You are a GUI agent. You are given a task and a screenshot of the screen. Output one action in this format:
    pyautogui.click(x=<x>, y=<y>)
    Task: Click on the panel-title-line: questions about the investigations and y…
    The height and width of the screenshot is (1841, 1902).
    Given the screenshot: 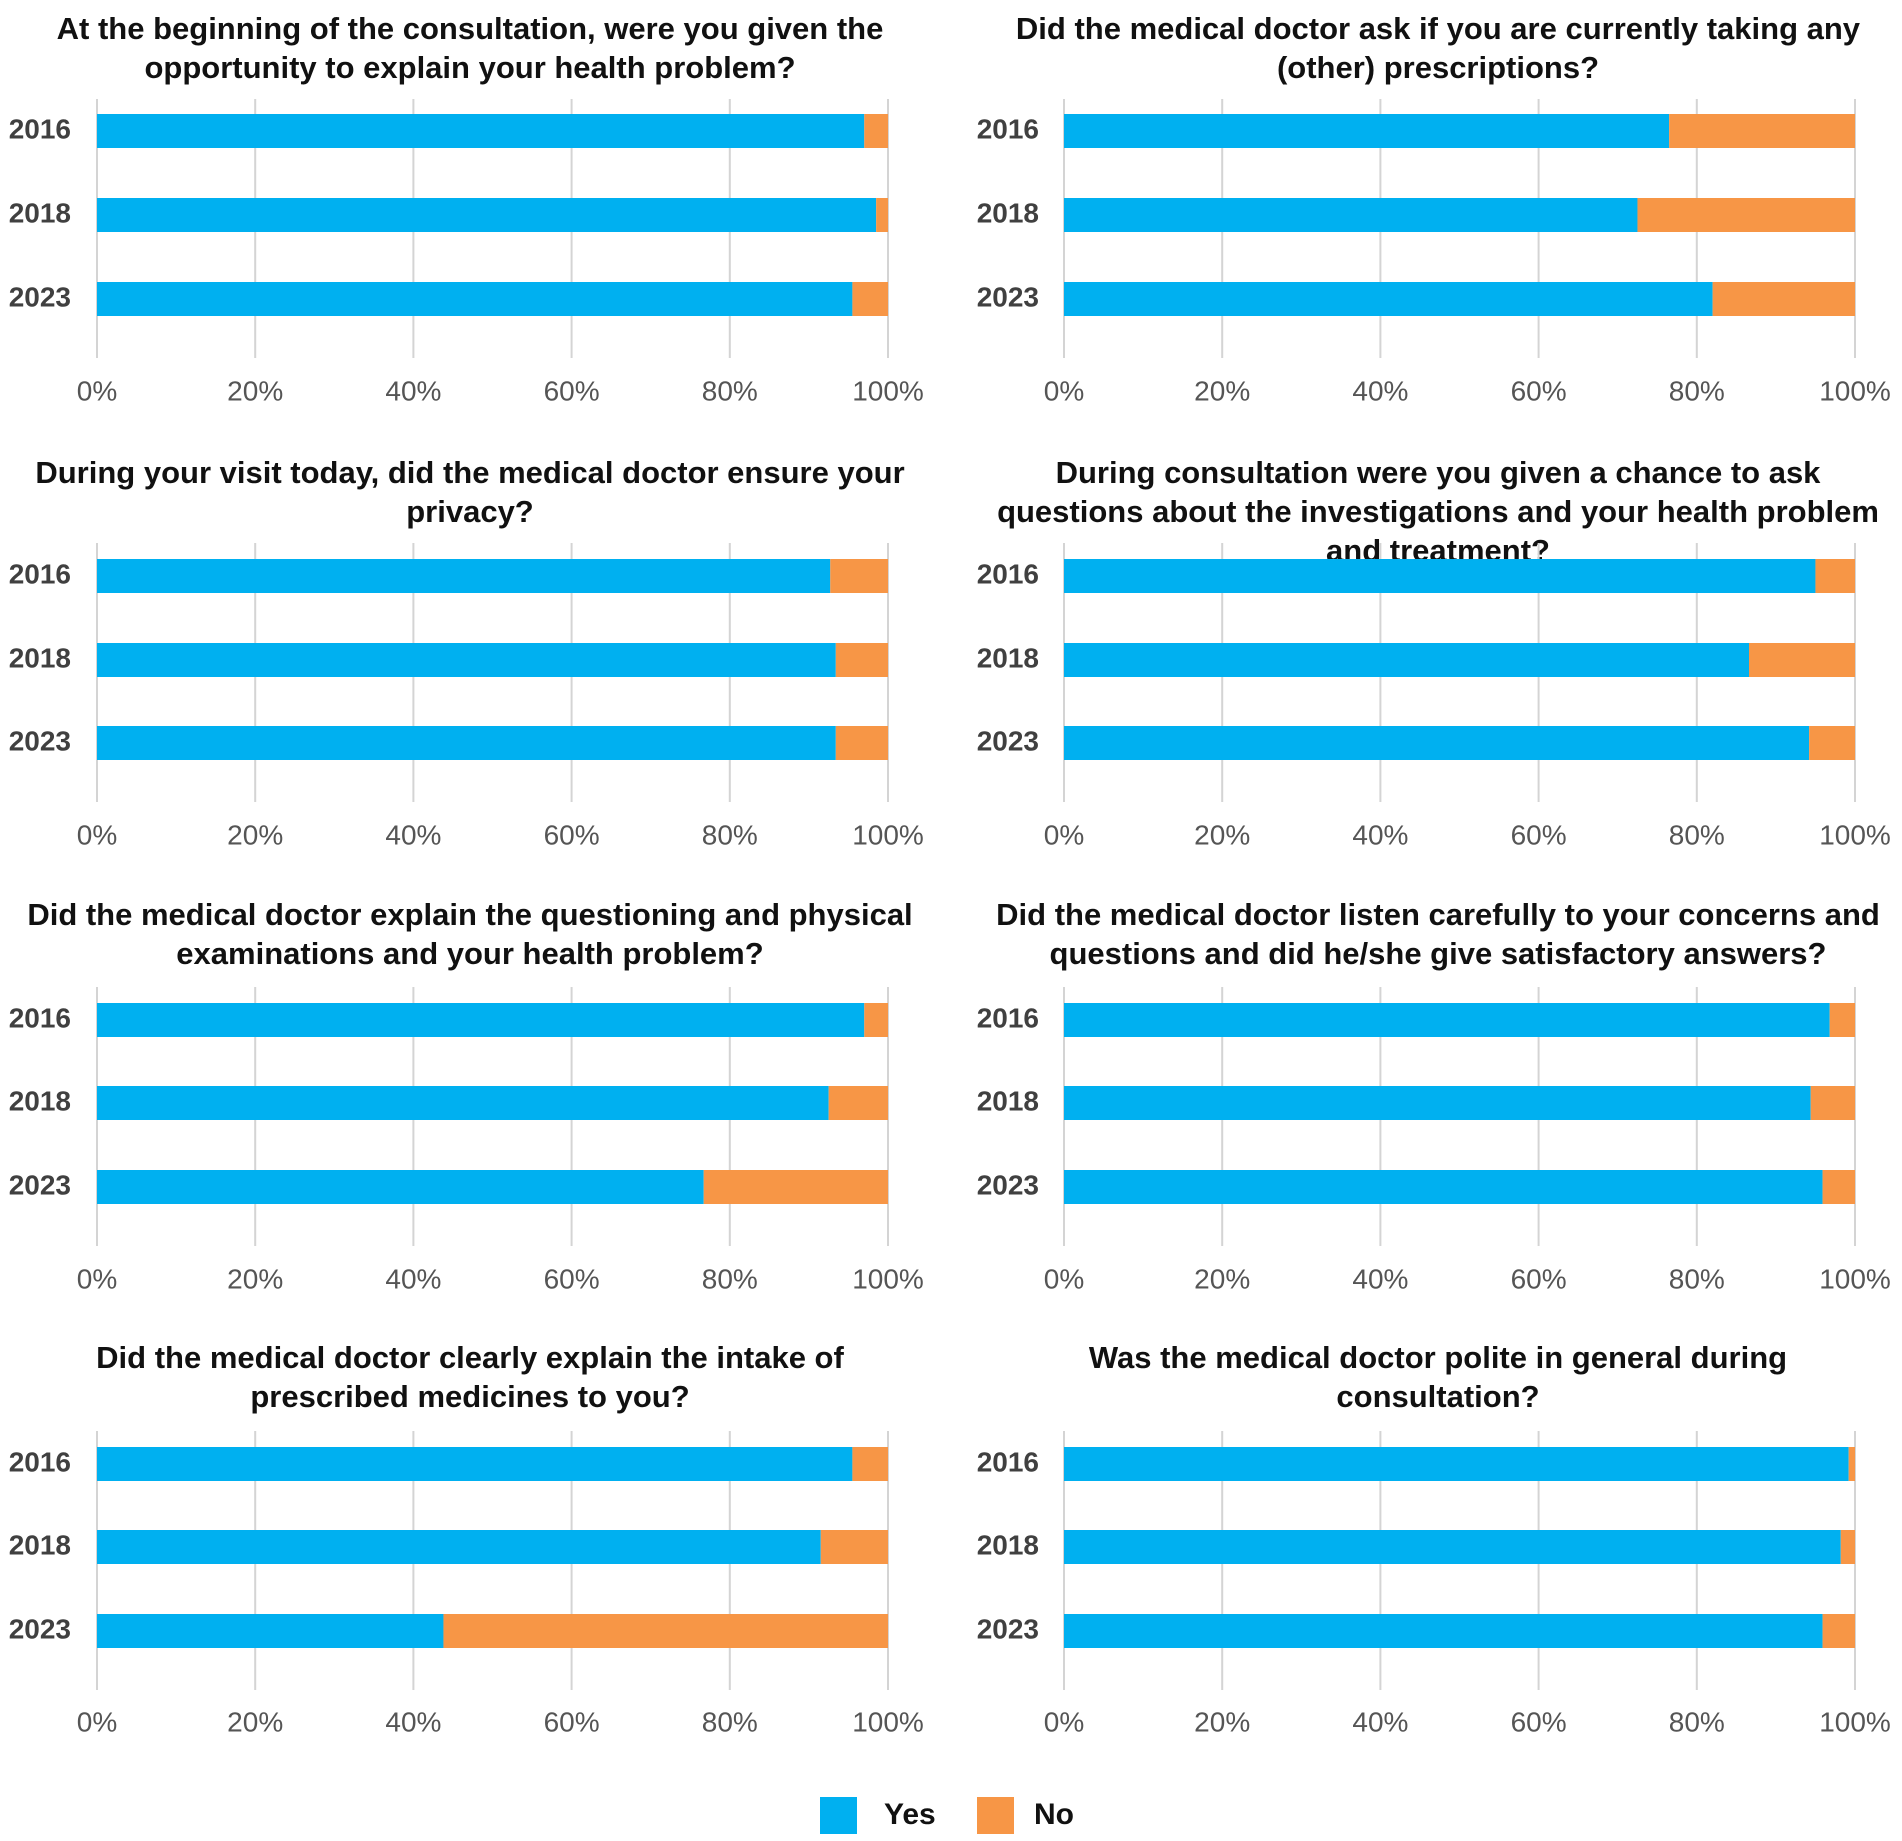 What is the action you would take?
    pyautogui.click(x=1438, y=511)
    